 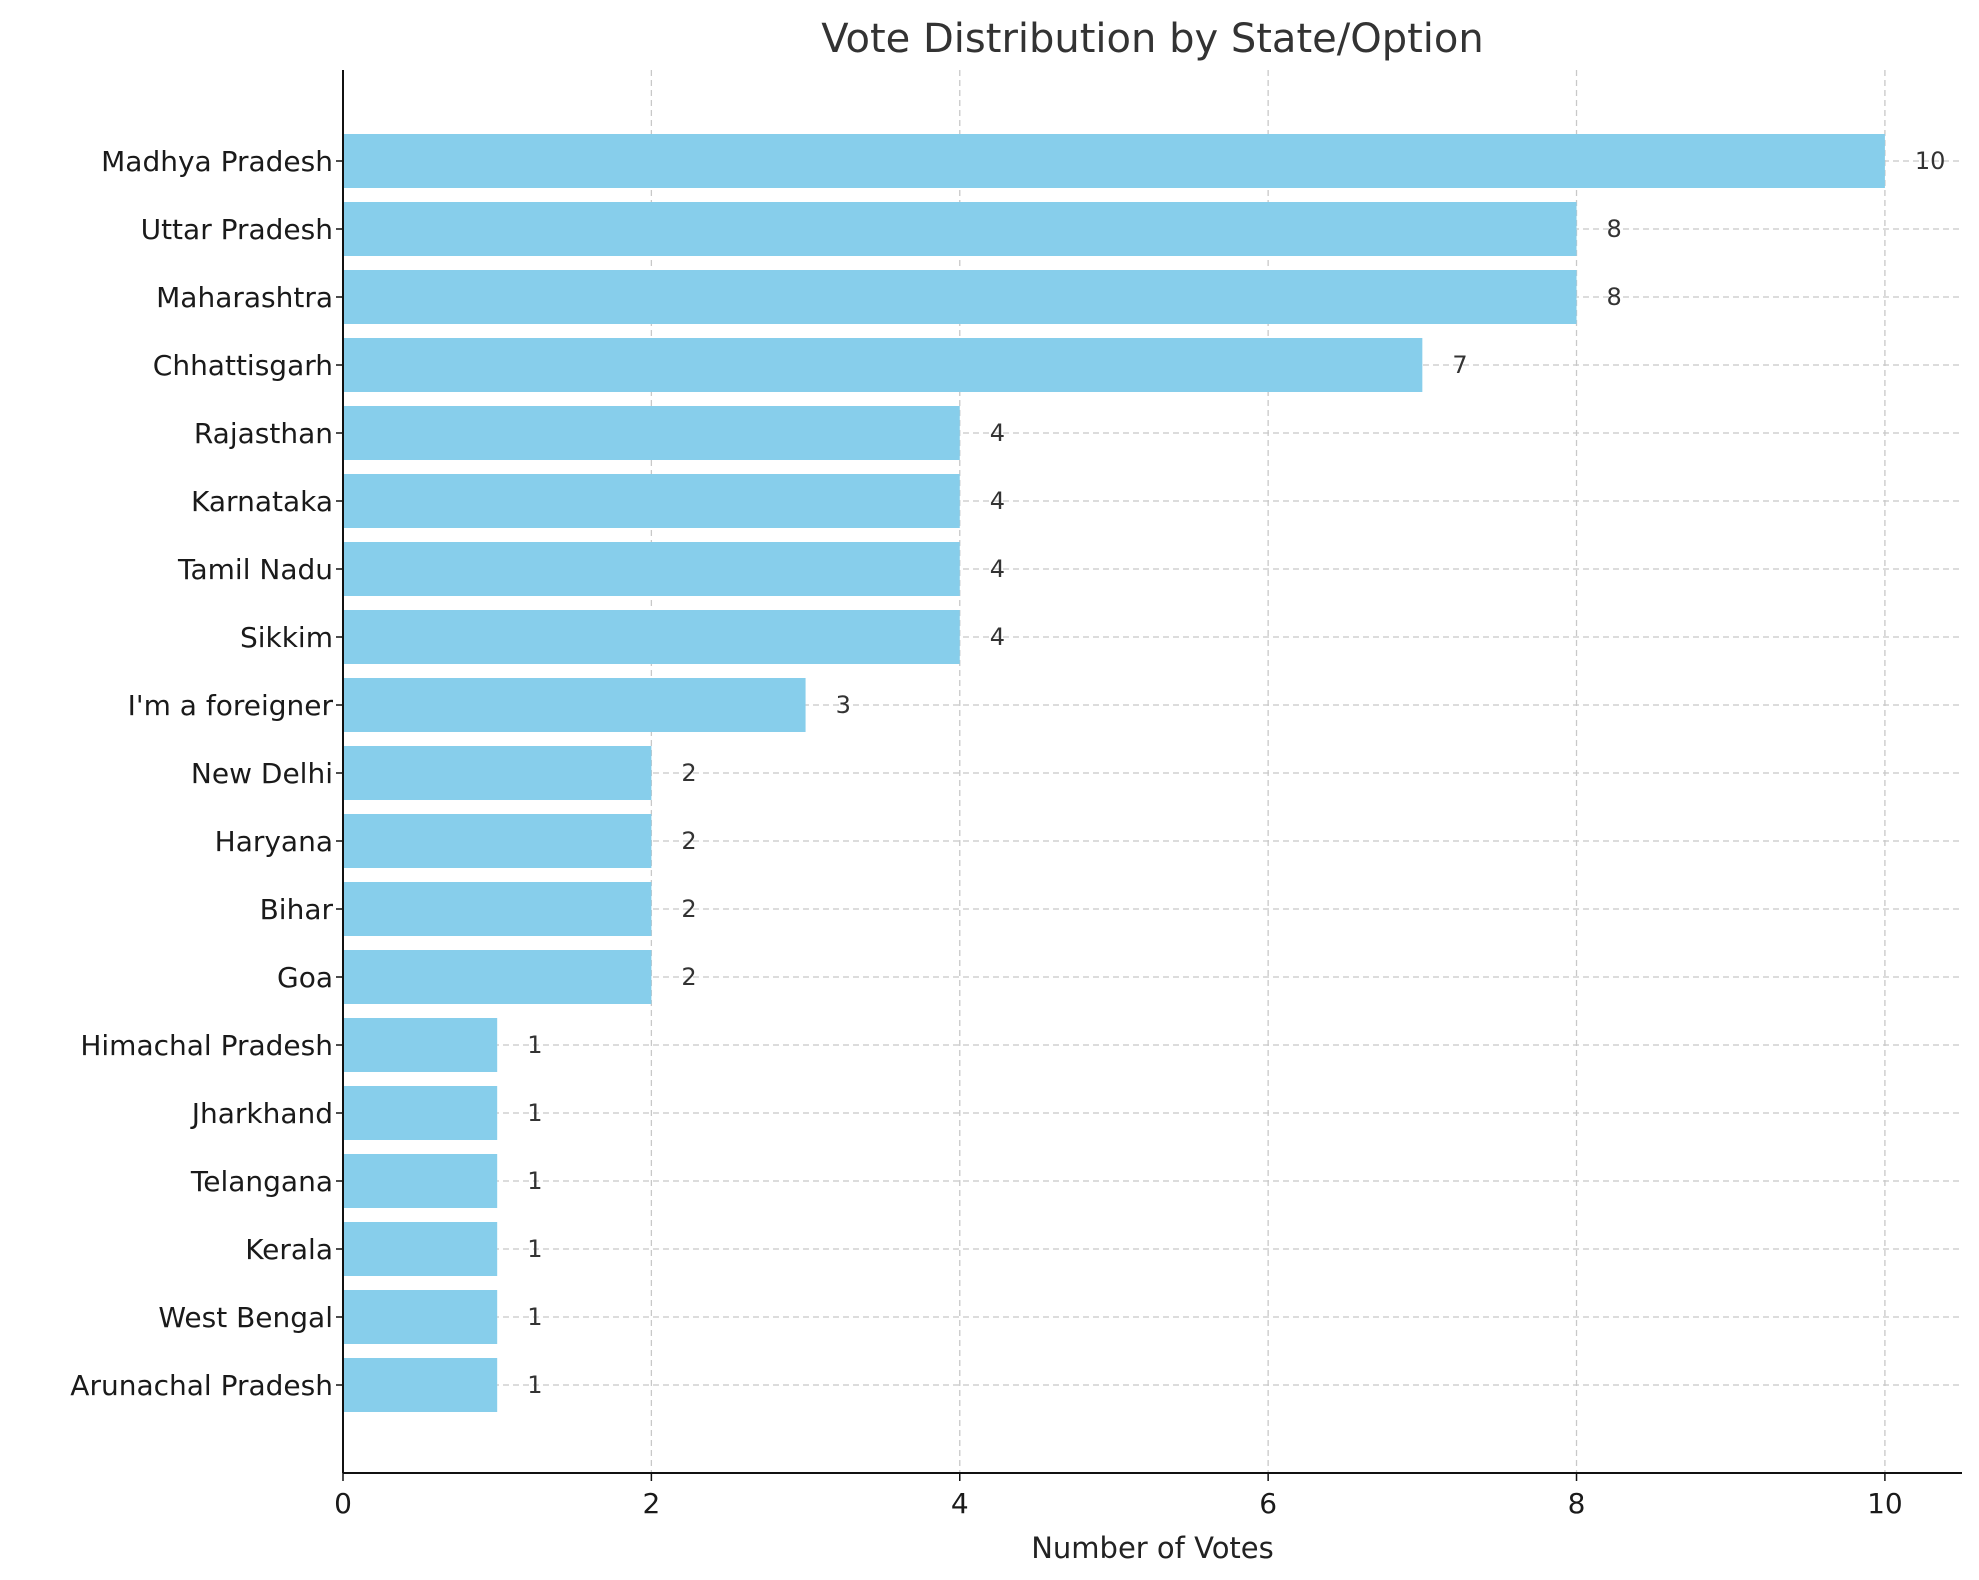 What do you see at coordinates (1459, 365) in the screenshot?
I see `value-label: 7` at bounding box center [1459, 365].